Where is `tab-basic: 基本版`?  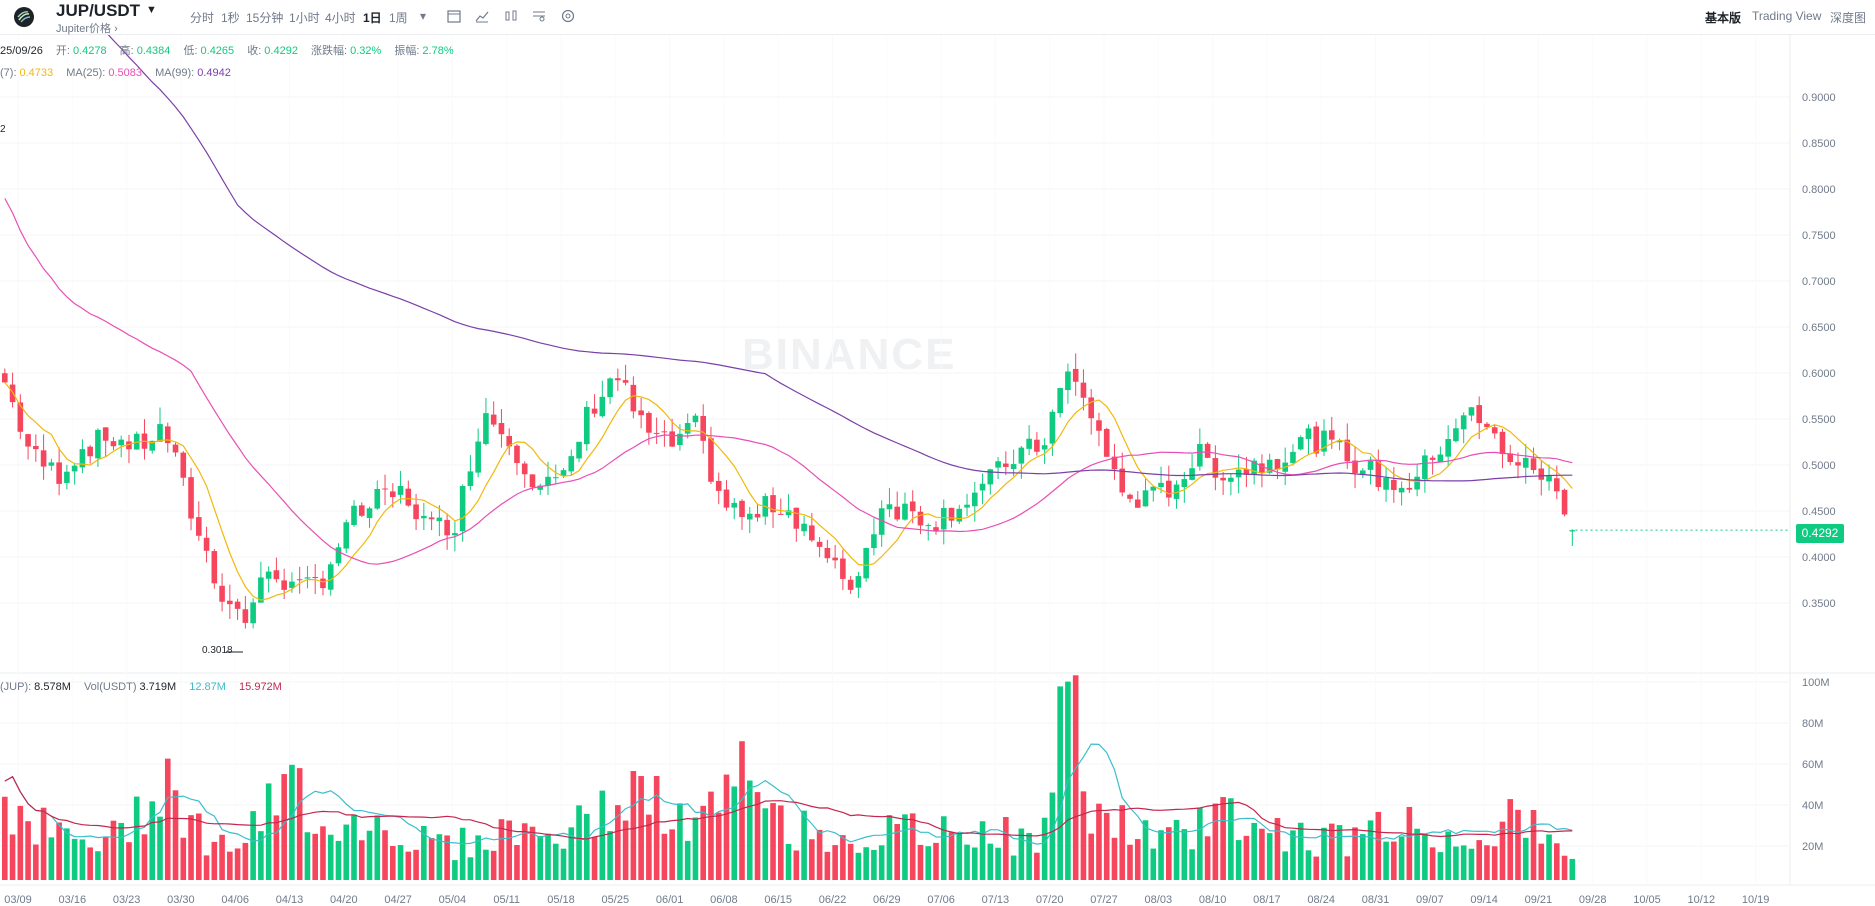
tab-basic: 基本版 is located at coordinates (1723, 18).